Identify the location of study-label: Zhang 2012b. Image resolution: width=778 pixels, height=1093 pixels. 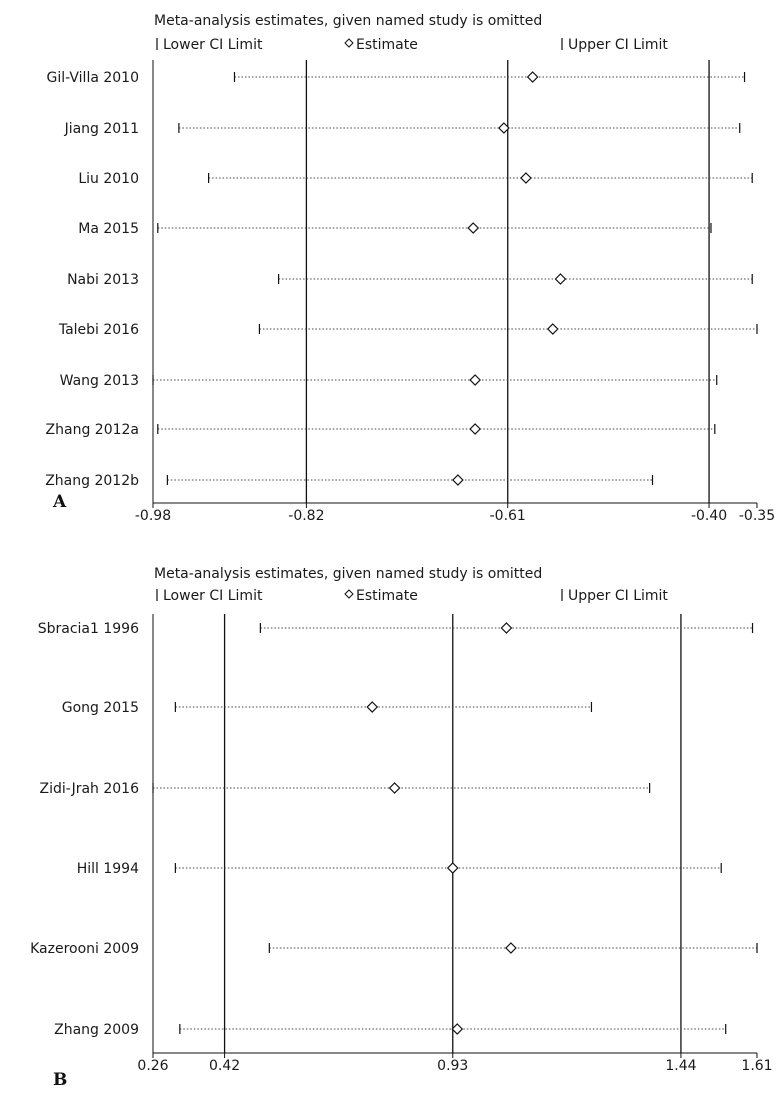
(92, 481).